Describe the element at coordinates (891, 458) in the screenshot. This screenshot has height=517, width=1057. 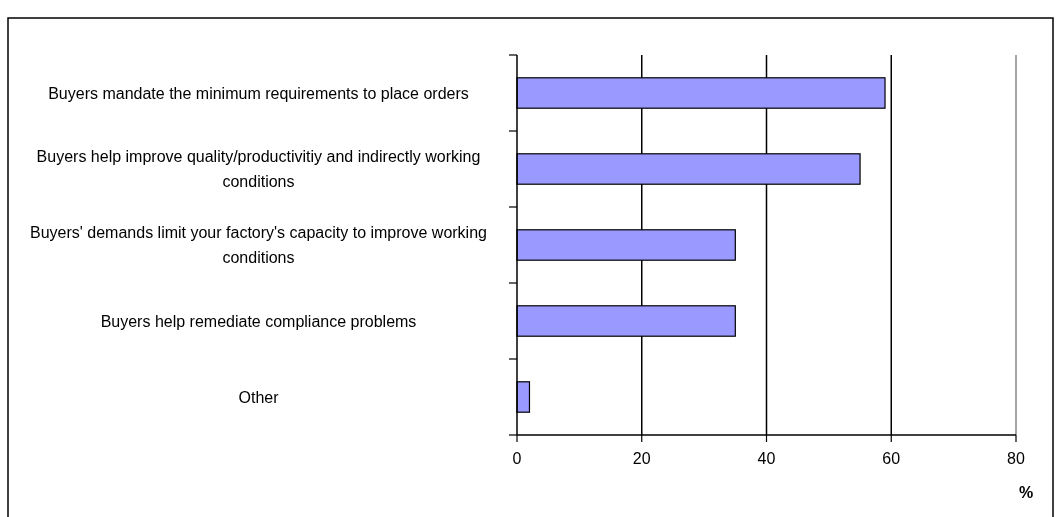
I see `x-tick-label: 60` at that location.